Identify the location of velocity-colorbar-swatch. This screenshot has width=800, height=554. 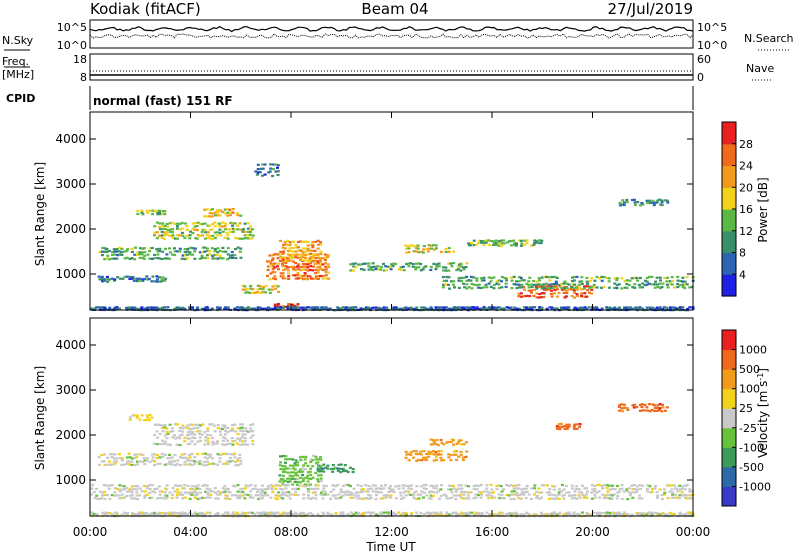
(729, 496).